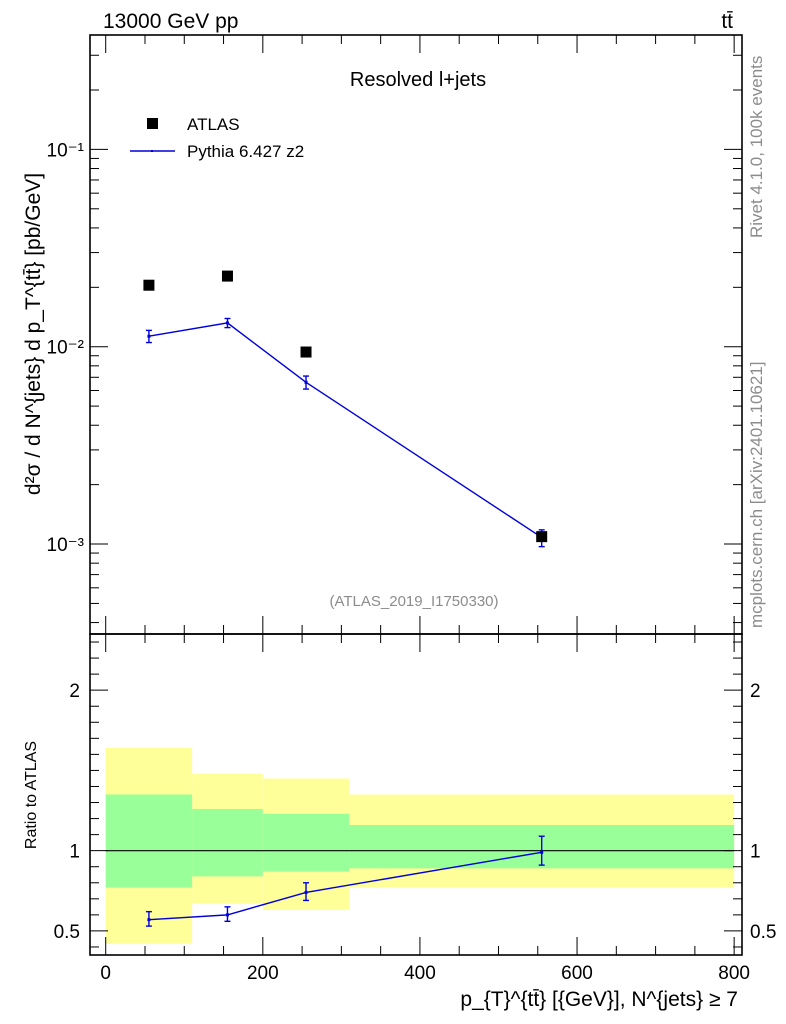  What do you see at coordinates (734, 973) in the screenshot?
I see `x-tick-label: 800` at bounding box center [734, 973].